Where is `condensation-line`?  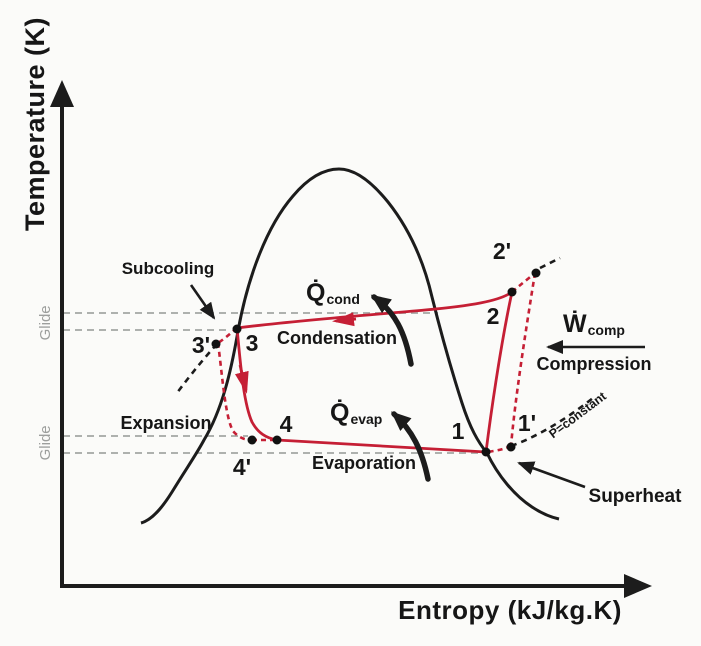 condensation-line is located at coordinates (374, 310).